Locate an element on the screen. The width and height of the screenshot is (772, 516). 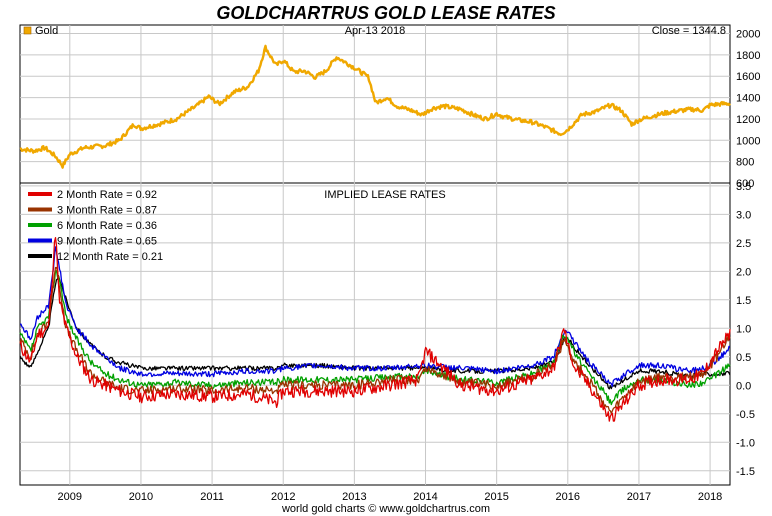
lease-panel-title: IMPLIED LEASE RATES is located at coordinates (384, 195).